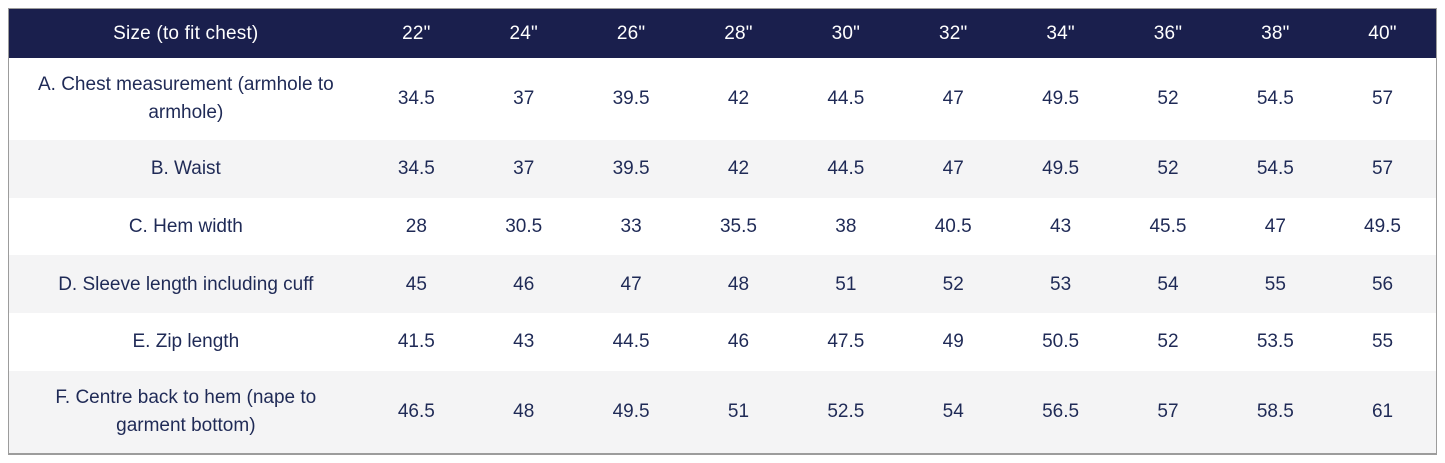 Image resolution: width=1445 pixels, height=463 pixels. I want to click on header-size-label: Size (to fit chest), so click(185, 33).